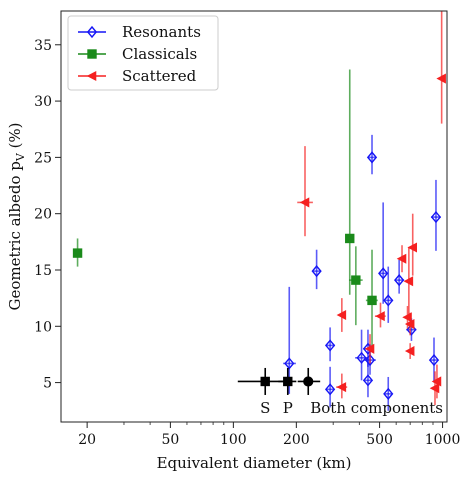 This screenshot has height=479, width=461. What do you see at coordinates (47, 384) in the screenshot?
I see `y-tick-label: 5` at bounding box center [47, 384].